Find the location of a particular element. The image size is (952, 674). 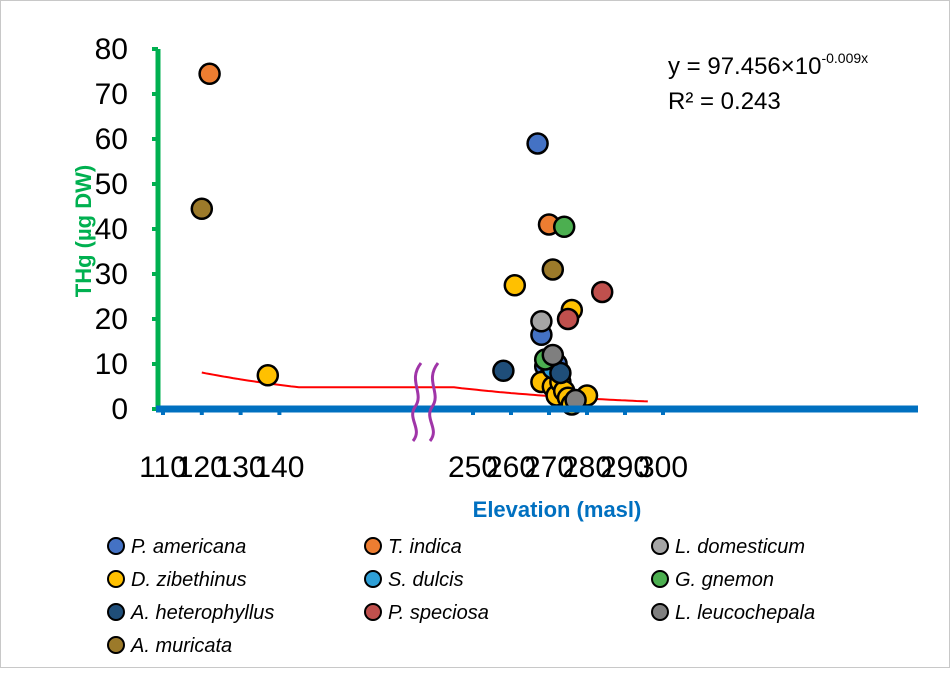

legend-label: S. dulcis is located at coordinates (426, 580).